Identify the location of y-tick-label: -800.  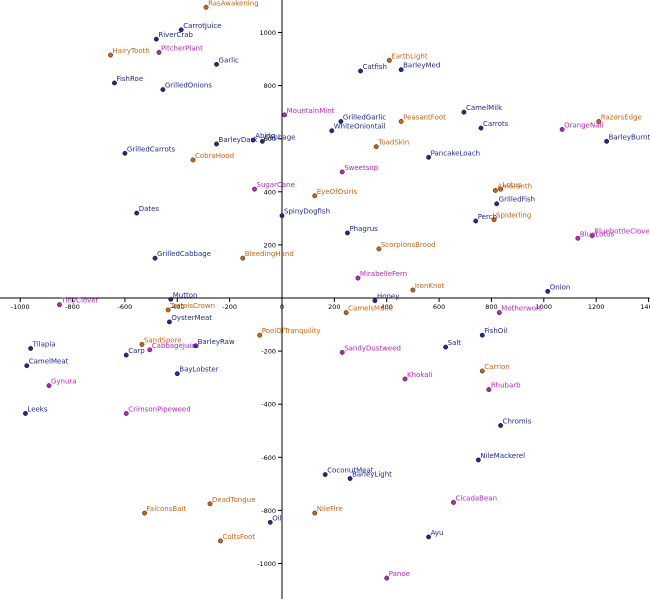
(268, 511).